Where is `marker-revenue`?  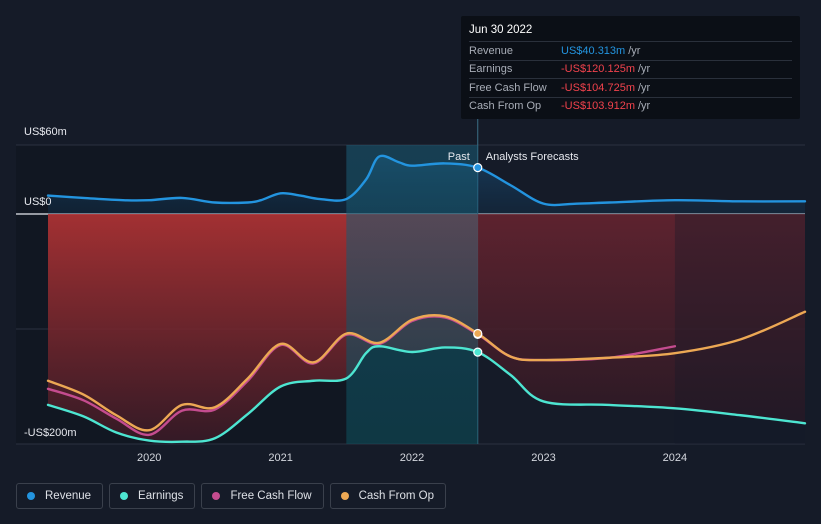
marker-revenue is located at coordinates (478, 168).